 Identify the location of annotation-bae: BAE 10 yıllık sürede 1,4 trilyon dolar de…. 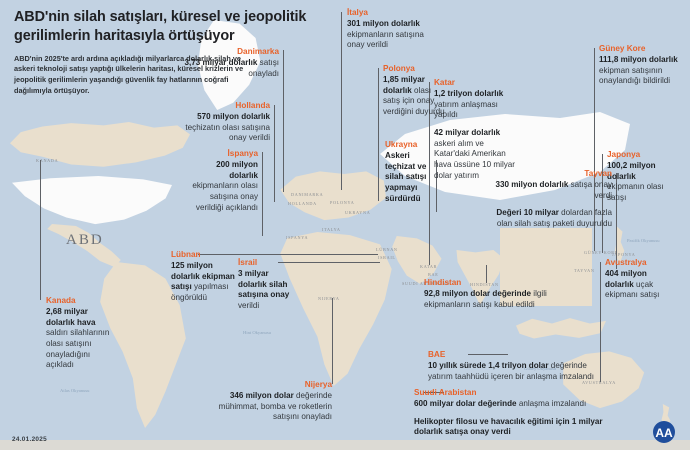
(512, 366).